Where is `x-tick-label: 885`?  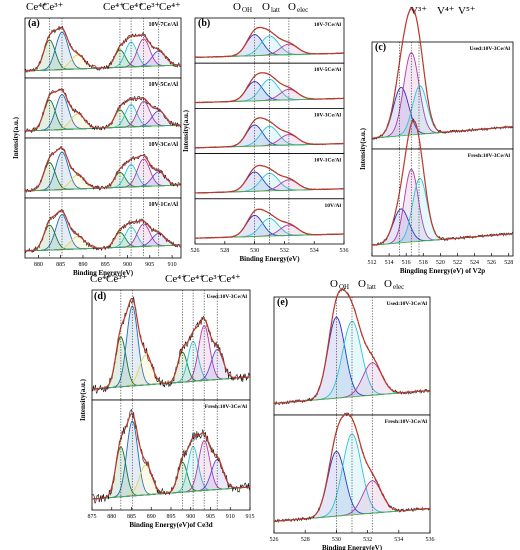
x-tick-label: 885 is located at coordinates (60, 265).